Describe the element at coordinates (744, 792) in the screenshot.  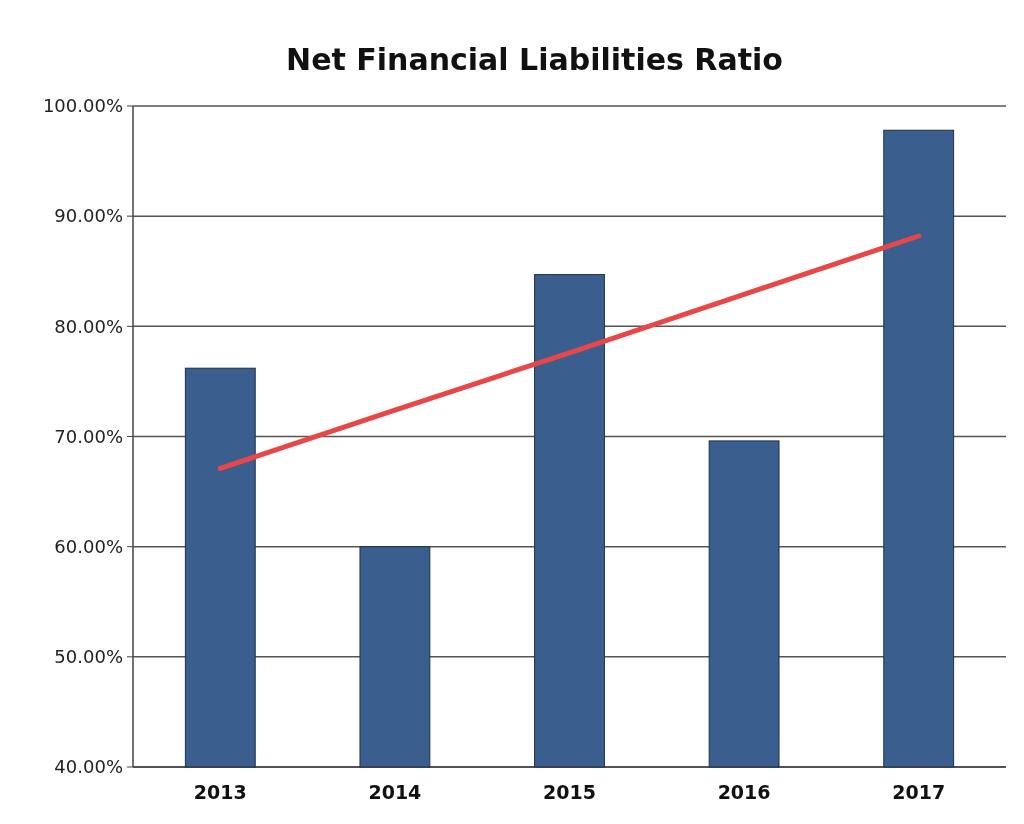
I see `x-tick-label: 2016` at that location.